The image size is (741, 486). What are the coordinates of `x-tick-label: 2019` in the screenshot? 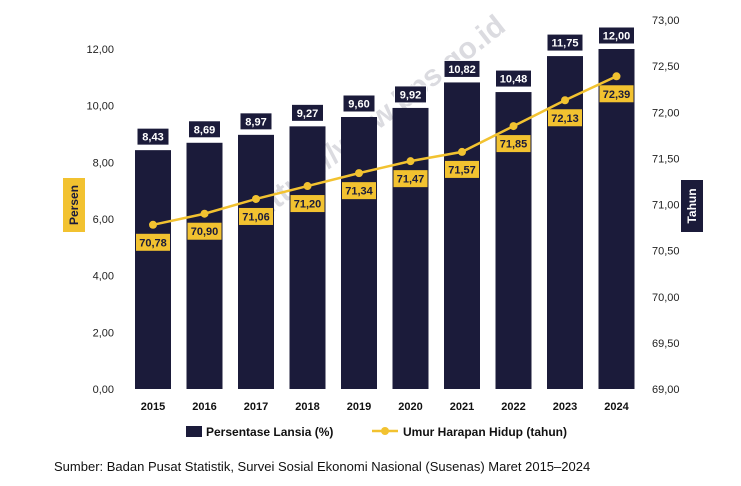 It's located at (359, 407).